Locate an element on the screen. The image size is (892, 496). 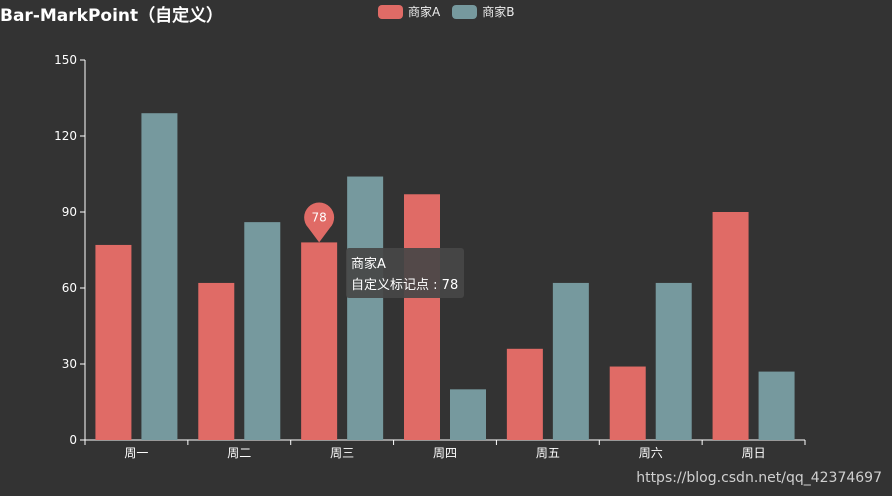
y-tick-label: 120 is located at coordinates (65, 136).